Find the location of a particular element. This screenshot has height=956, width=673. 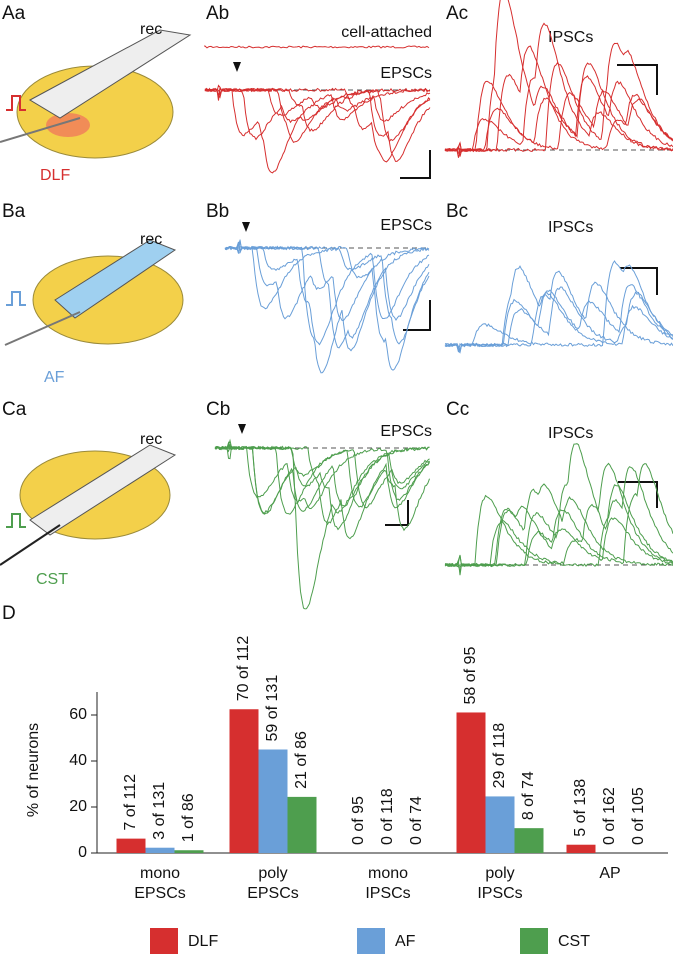

schematic-b: rec AF is located at coordinates (94, 308).